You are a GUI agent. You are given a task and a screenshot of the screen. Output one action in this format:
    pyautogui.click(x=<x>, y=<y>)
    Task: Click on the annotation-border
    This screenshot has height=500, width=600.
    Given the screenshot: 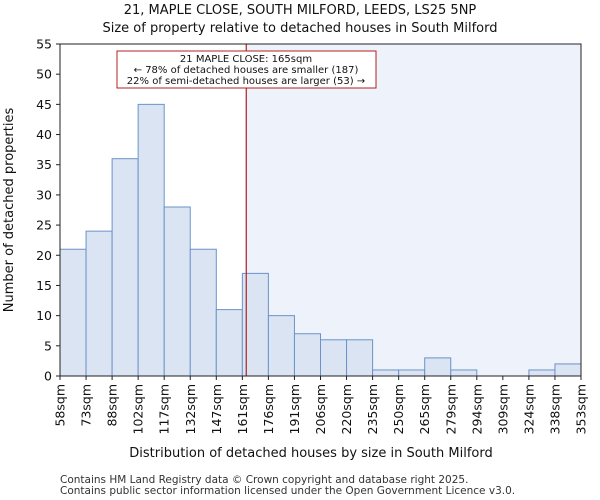 What is the action you would take?
    pyautogui.click(x=246, y=69)
    